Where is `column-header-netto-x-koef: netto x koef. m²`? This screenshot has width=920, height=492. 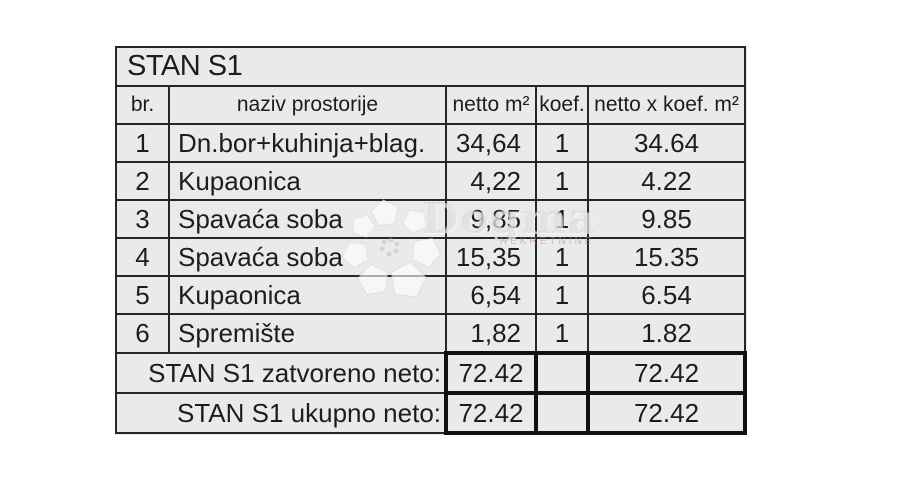
column-header-netto-x-koef: netto x koef. m² is located at coordinates (666, 105).